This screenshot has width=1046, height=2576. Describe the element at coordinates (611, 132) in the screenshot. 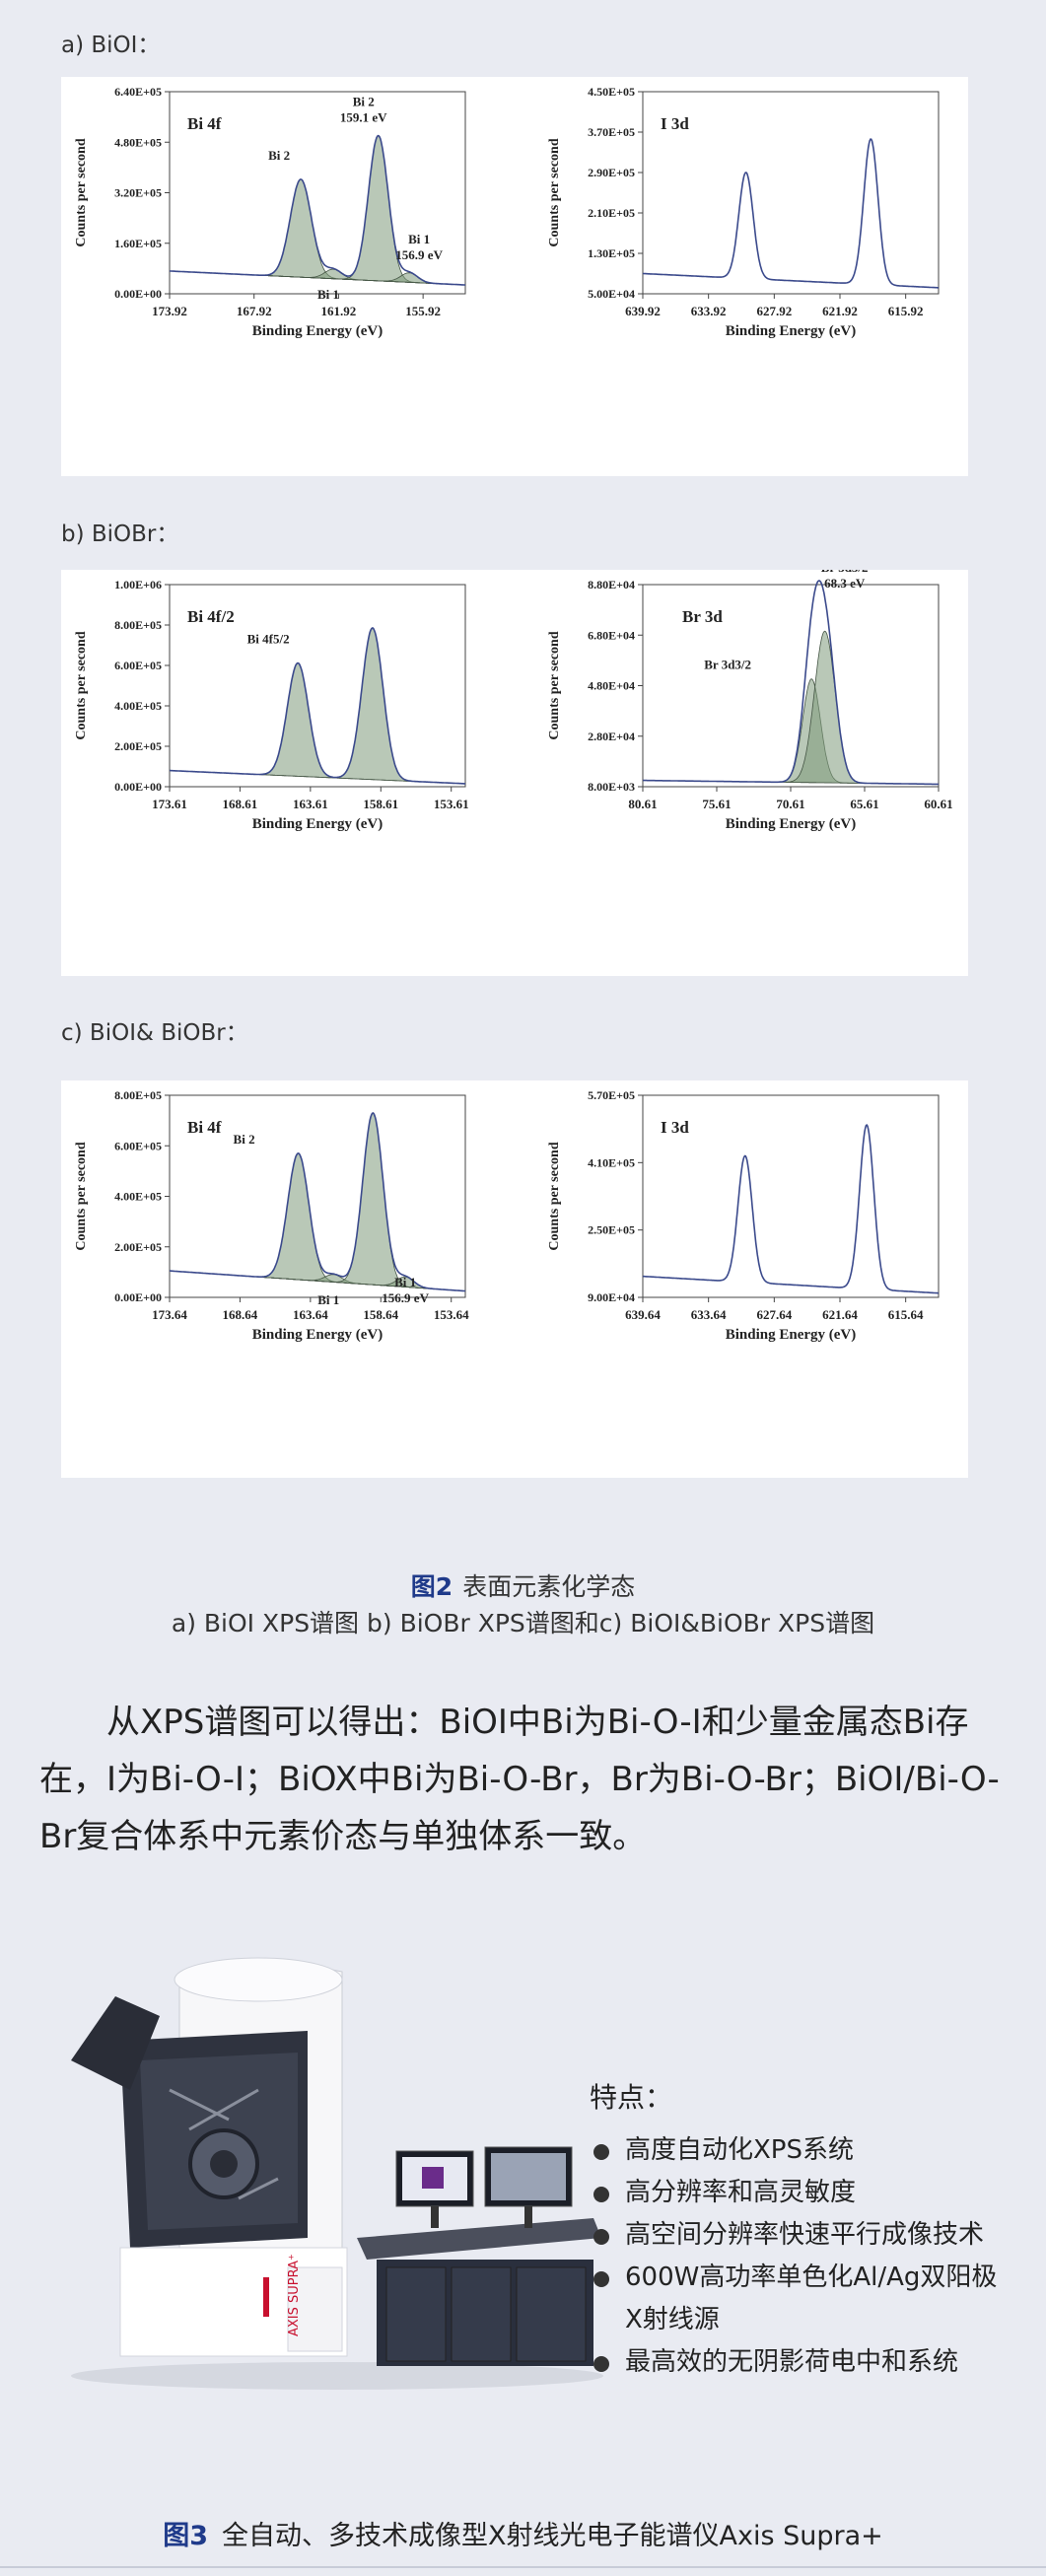

I see `y-tick-label: 3.70E+05` at that location.